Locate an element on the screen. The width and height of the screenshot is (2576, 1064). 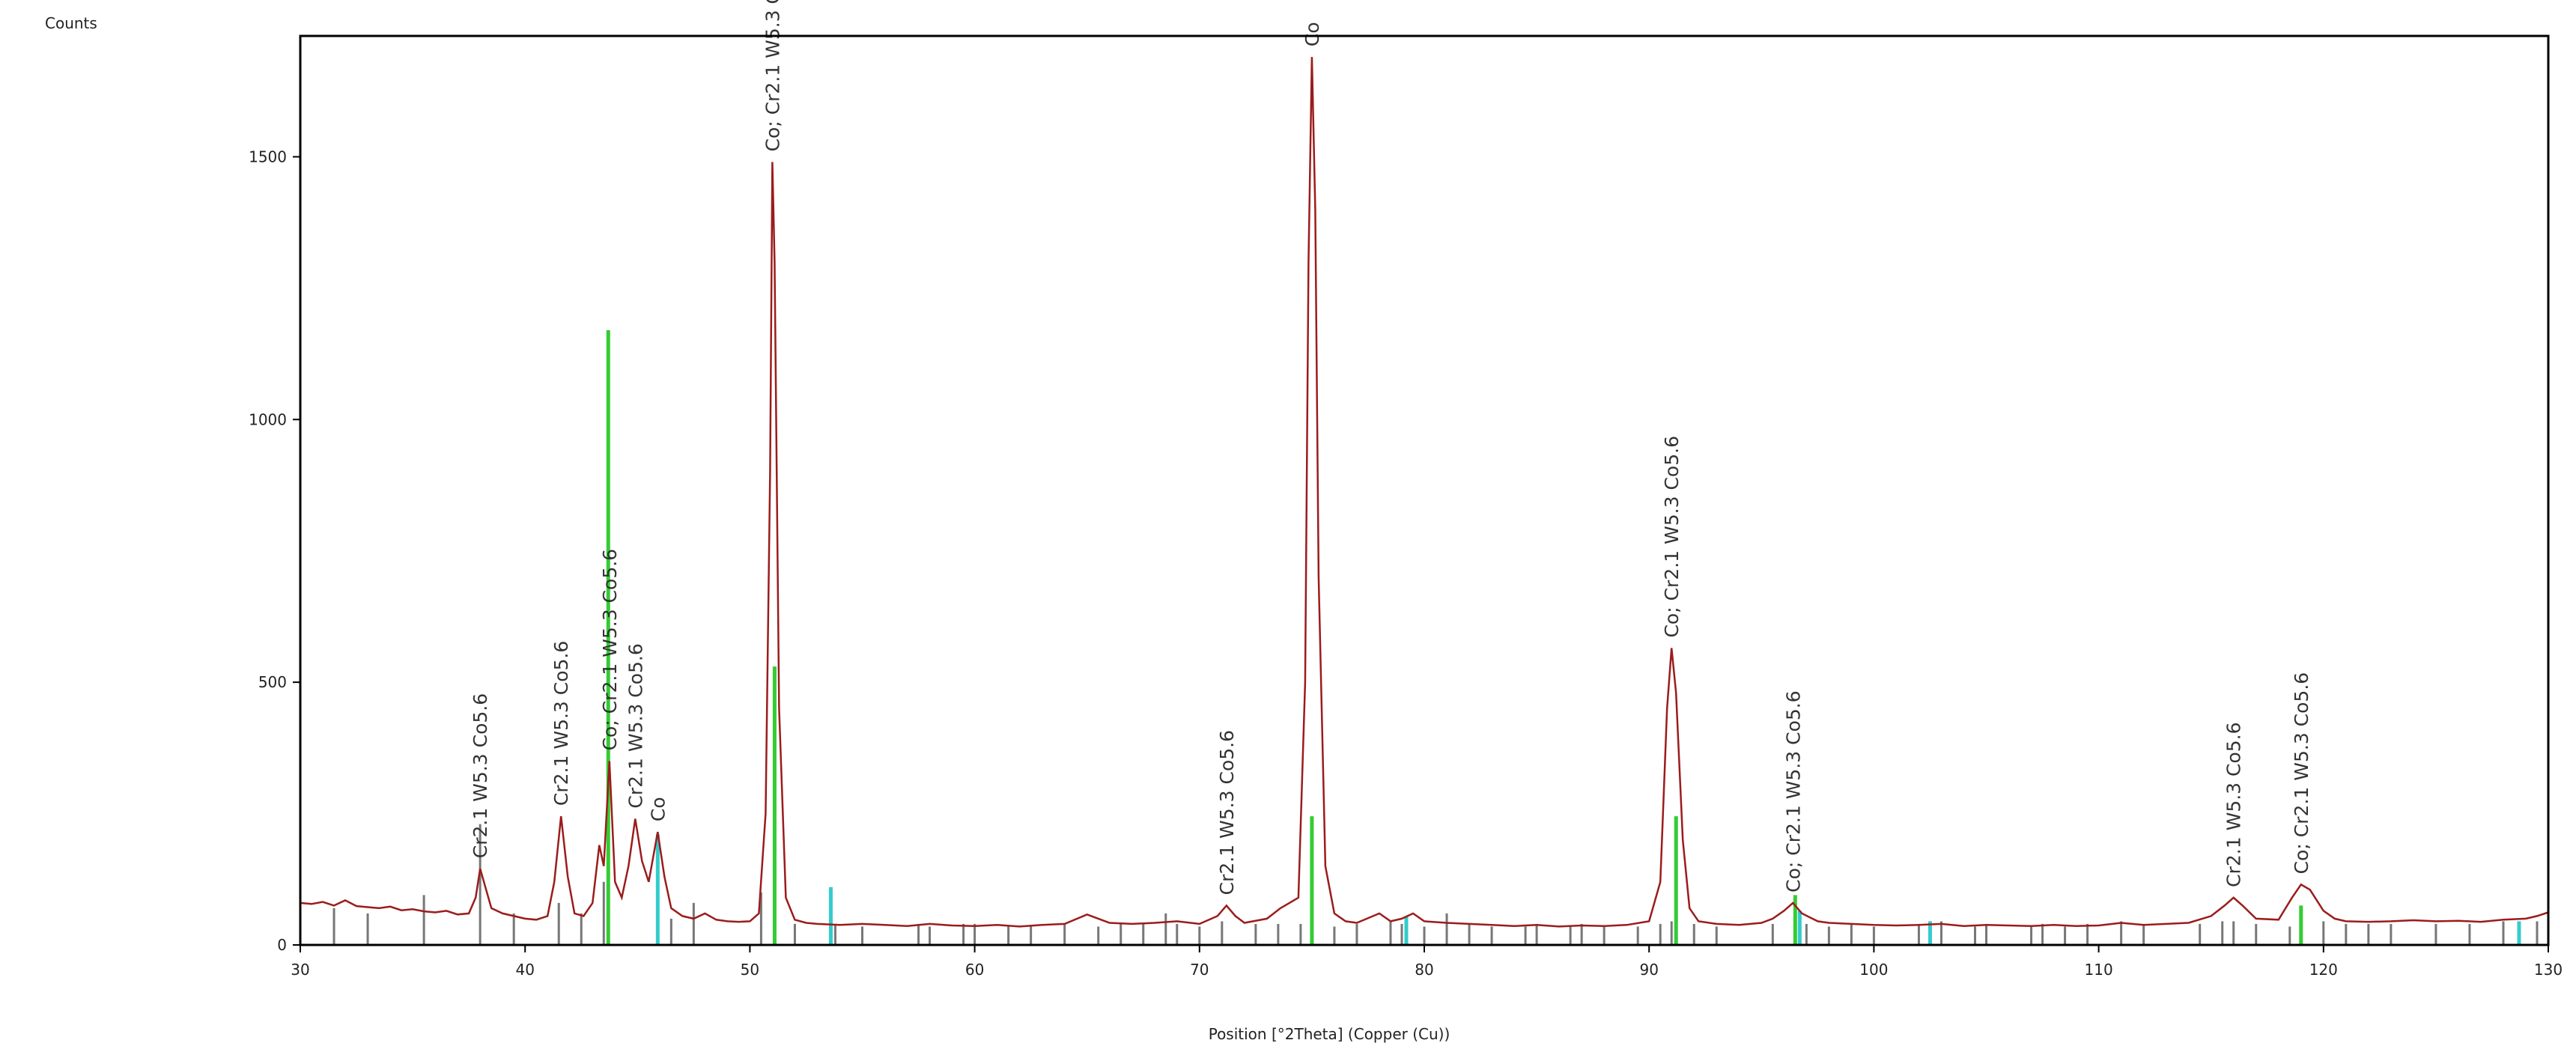
x-tick-label: 40 is located at coordinates (524, 970).